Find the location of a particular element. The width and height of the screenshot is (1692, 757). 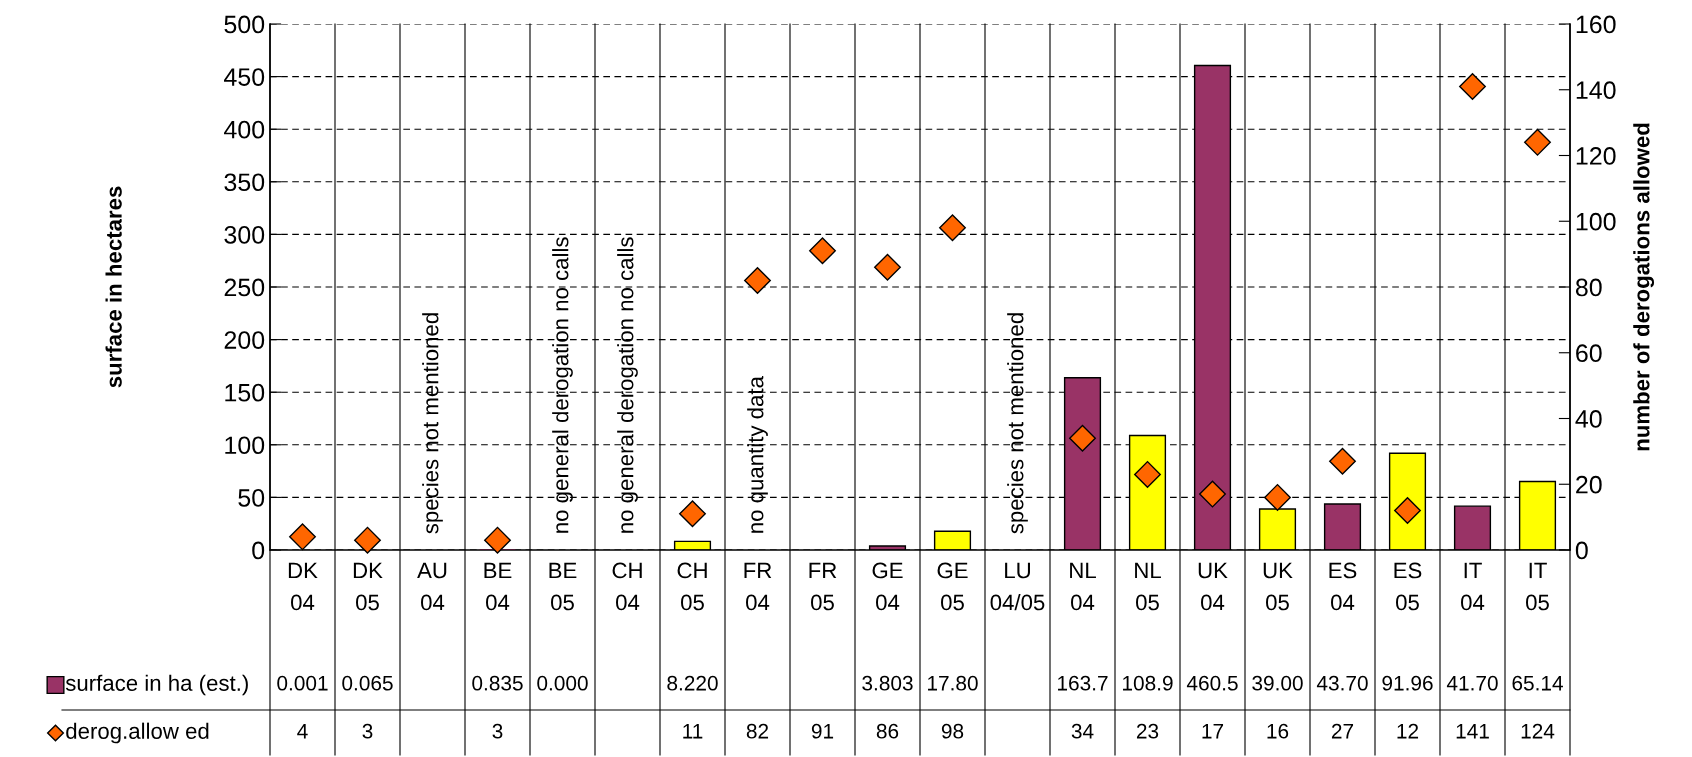

y2-tick-label: 80 is located at coordinates (1588, 287).